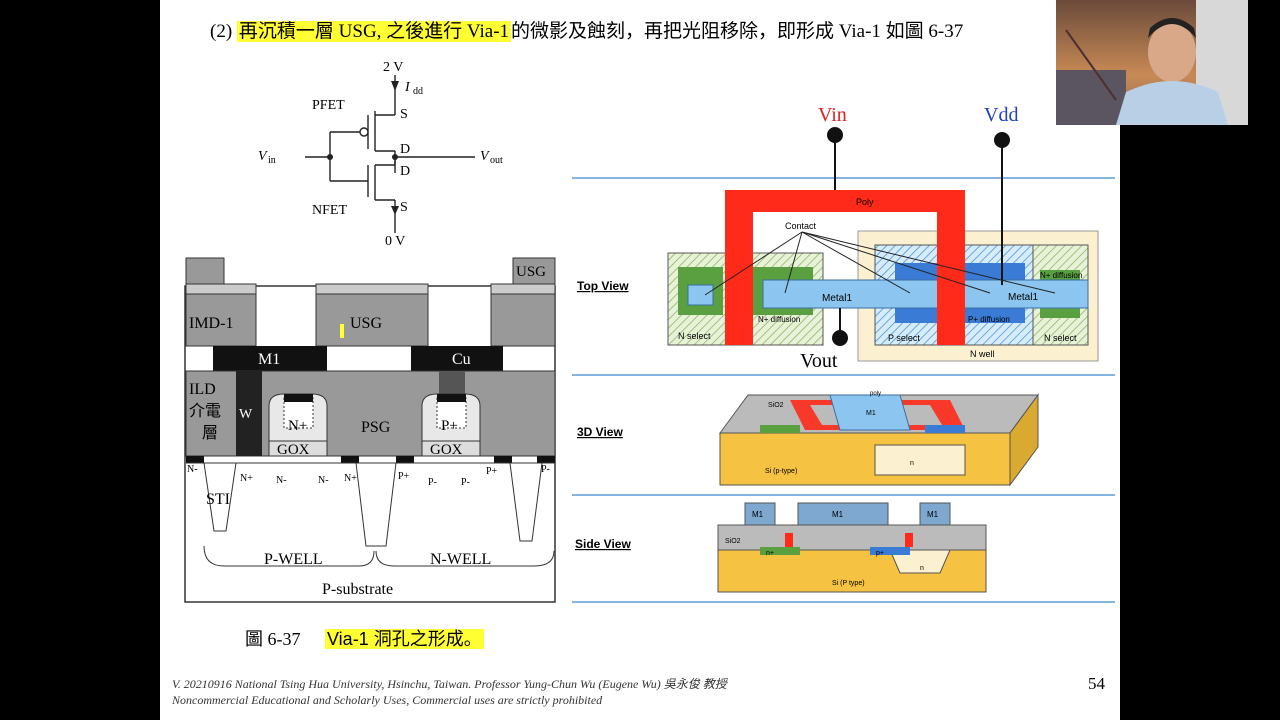 Image resolution: width=1280 pixels, height=720 pixels. I want to click on si-side-label: Si (P type), so click(848, 583).